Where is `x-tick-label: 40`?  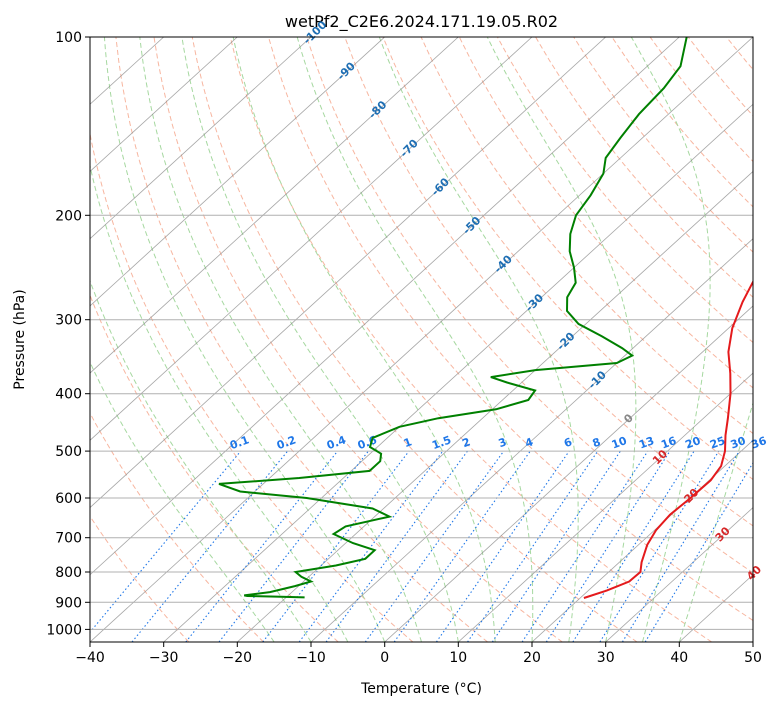
x-tick-label: 40 is located at coordinates (679, 658).